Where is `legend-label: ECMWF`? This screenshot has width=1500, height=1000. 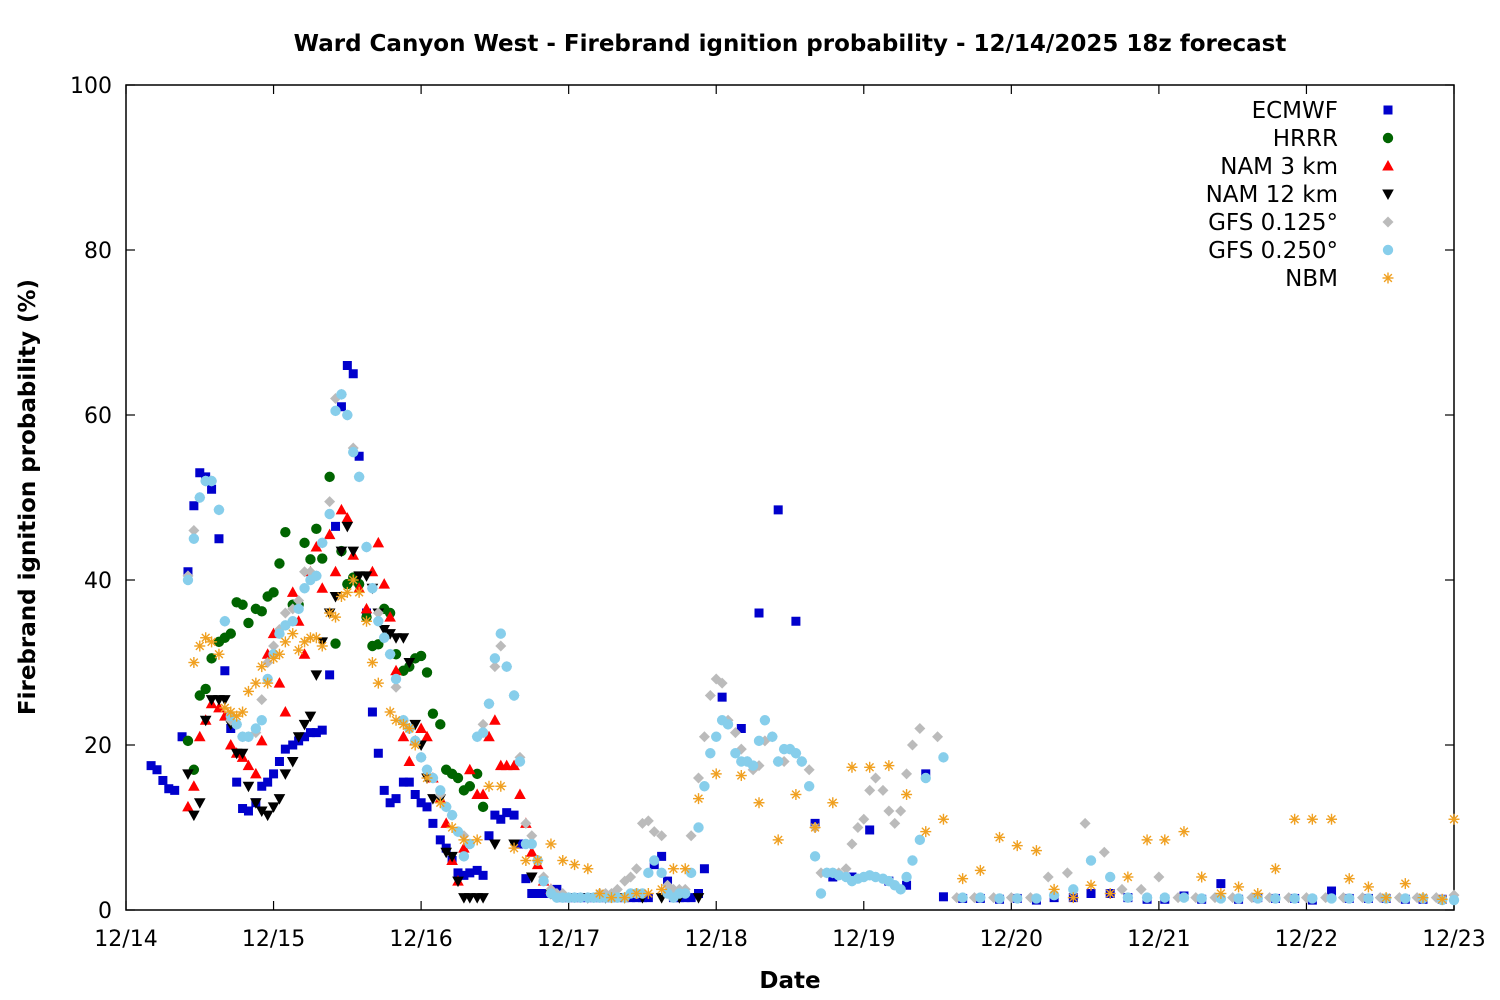
legend-label: ECMWF is located at coordinates (1295, 111).